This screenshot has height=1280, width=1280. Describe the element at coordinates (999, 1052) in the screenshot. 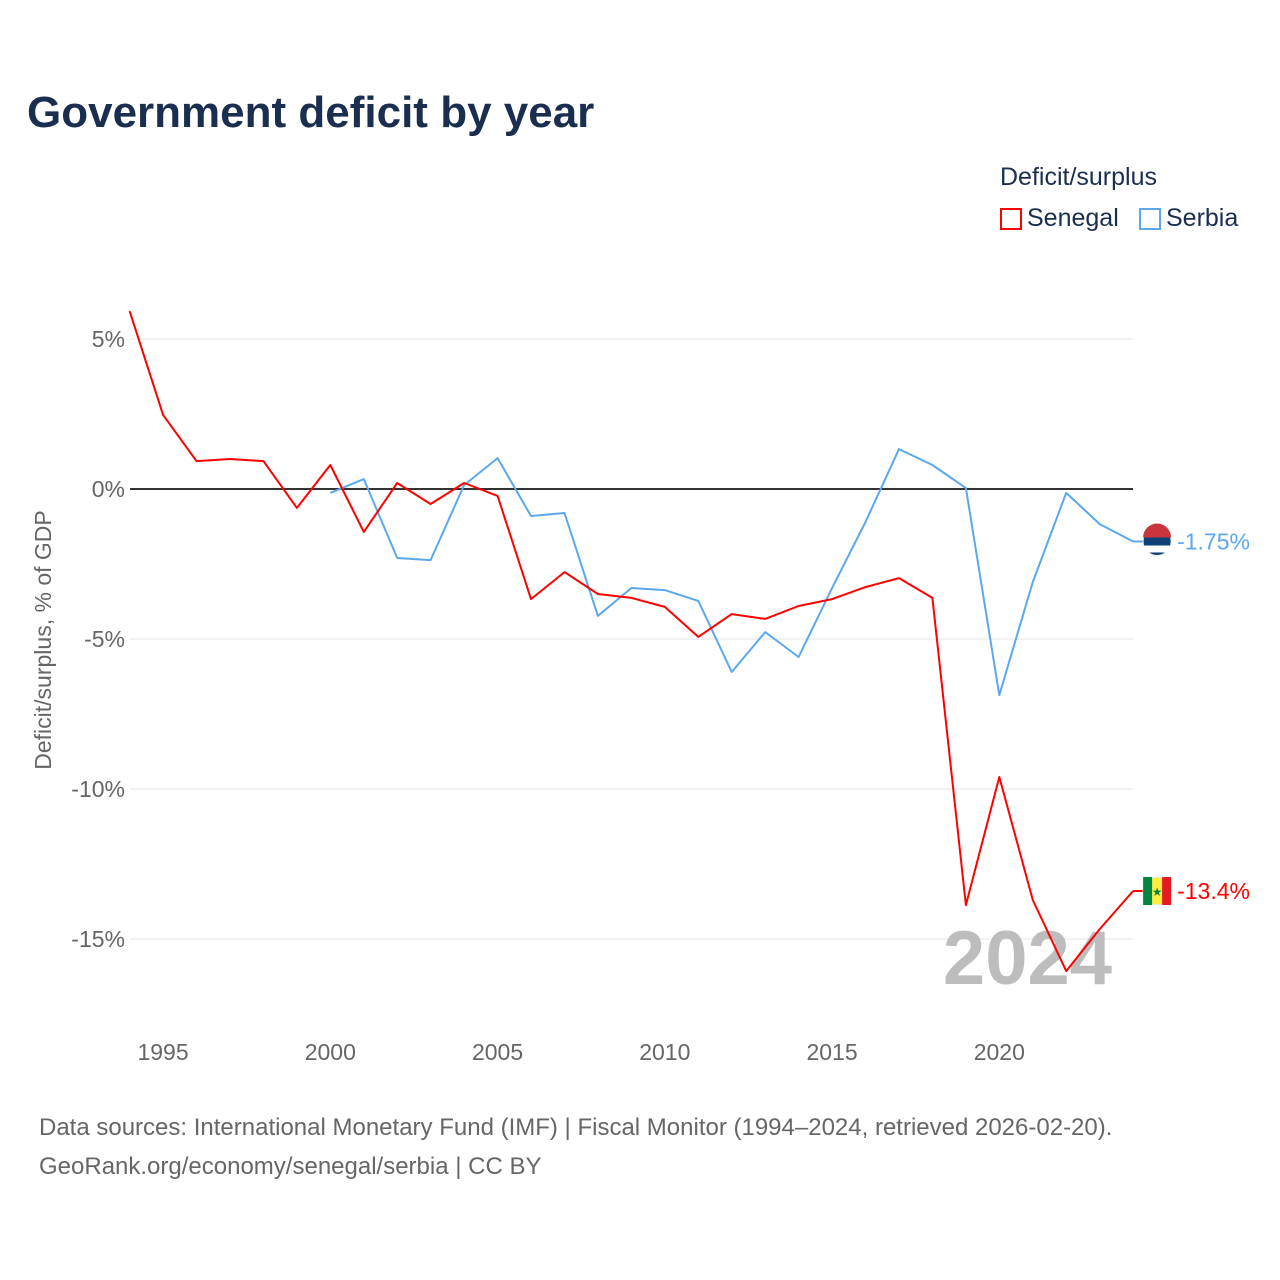

I see `x-tick-label: 2020` at that location.